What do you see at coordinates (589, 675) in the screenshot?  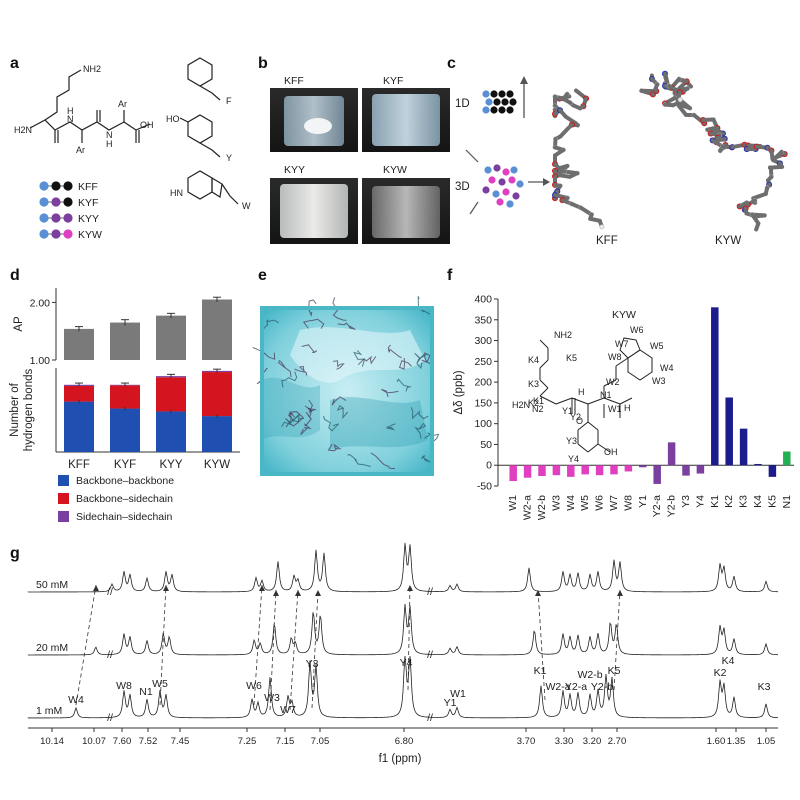 I see `nmr-peak-label: W2-b` at bounding box center [589, 675].